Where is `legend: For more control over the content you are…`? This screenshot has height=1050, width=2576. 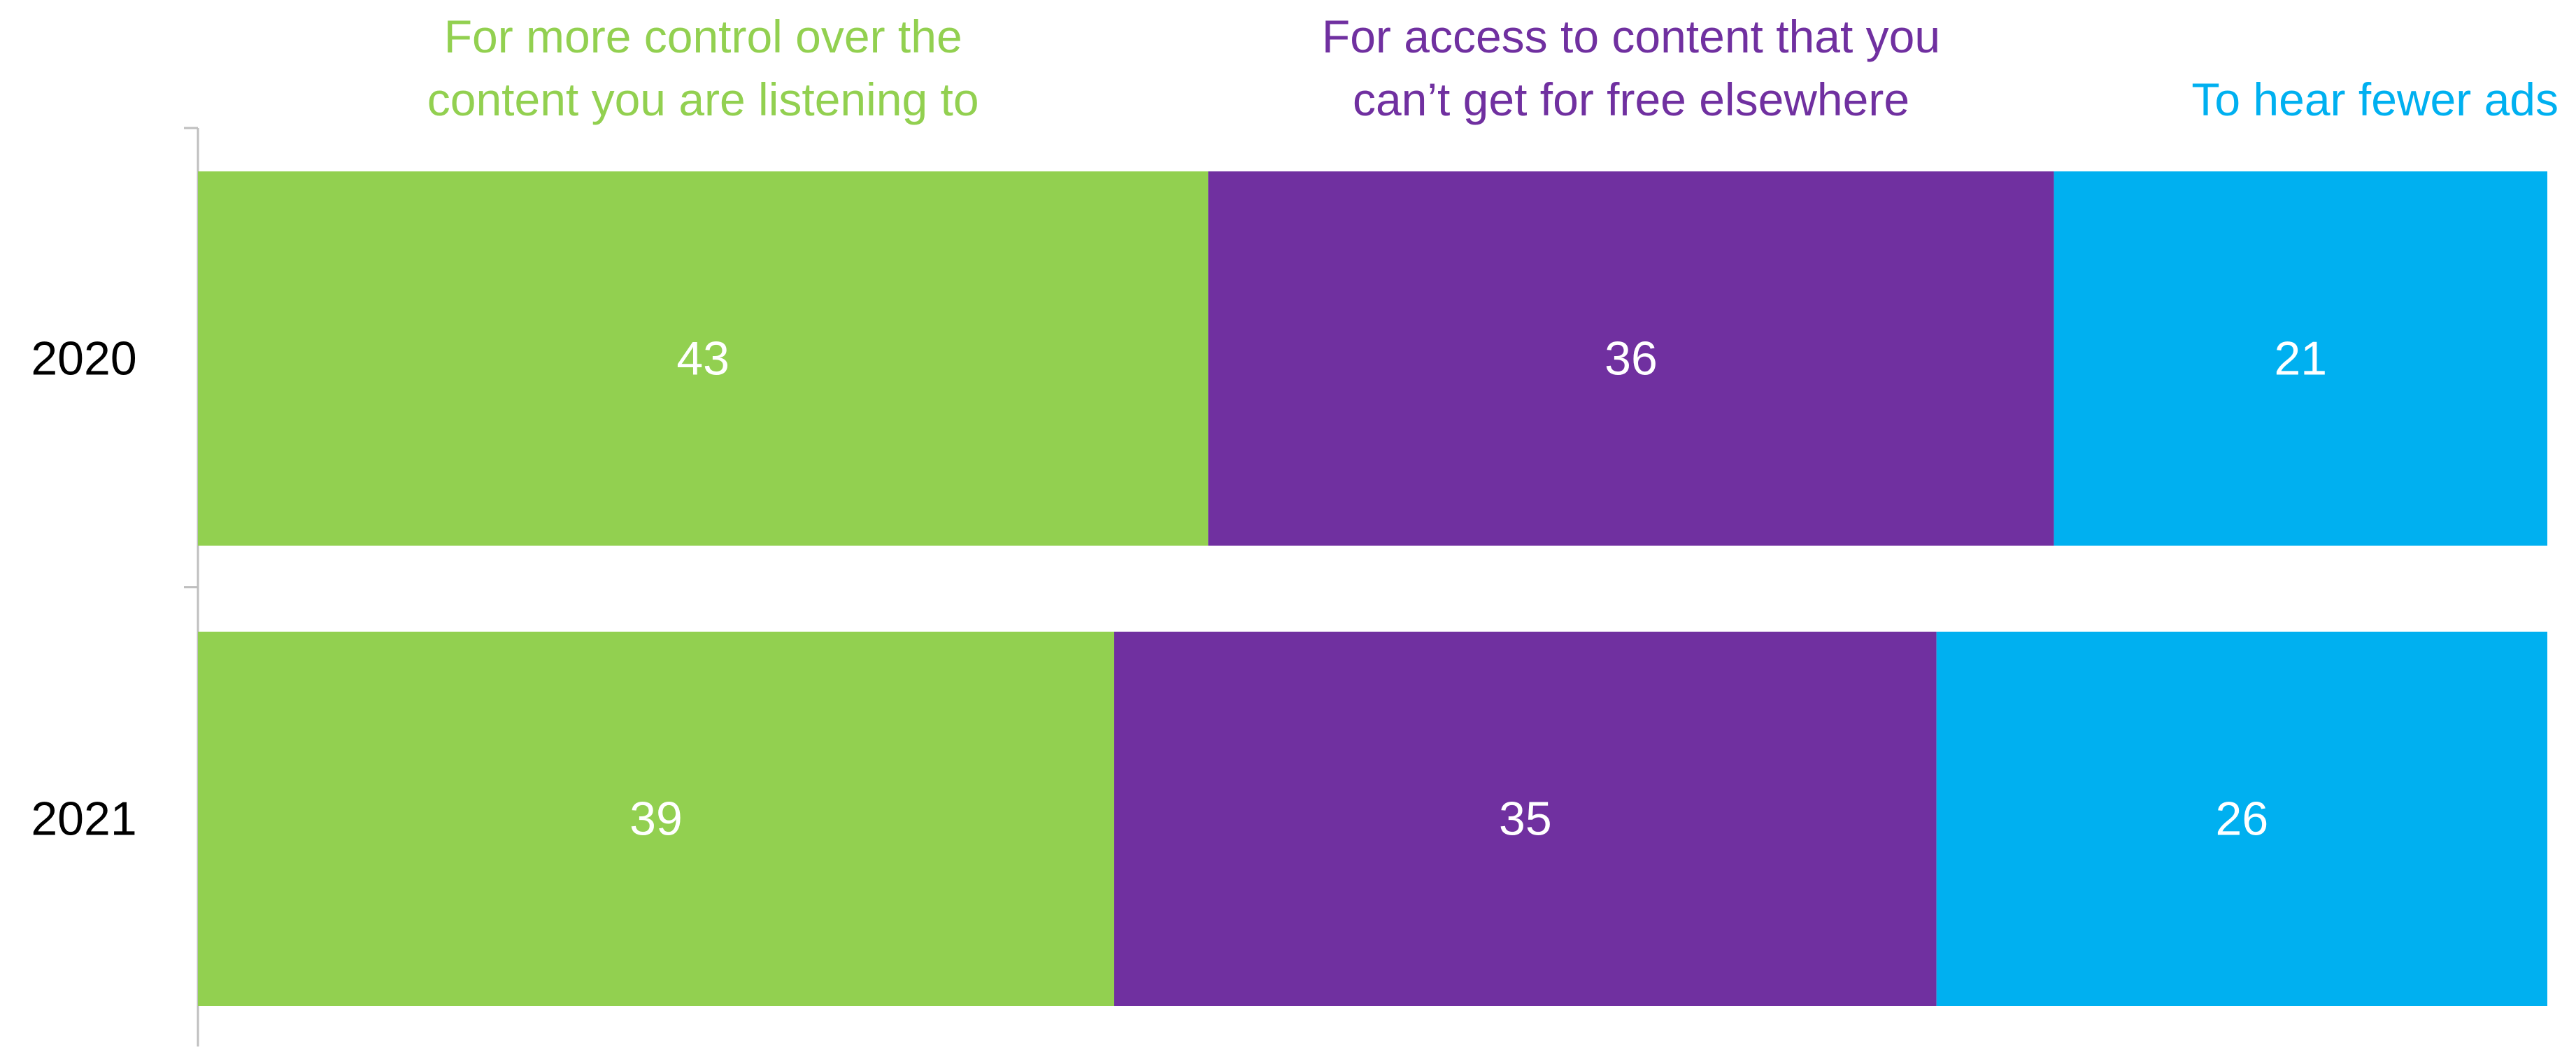 legend: For more control over the content you are… is located at coordinates (1493, 67).